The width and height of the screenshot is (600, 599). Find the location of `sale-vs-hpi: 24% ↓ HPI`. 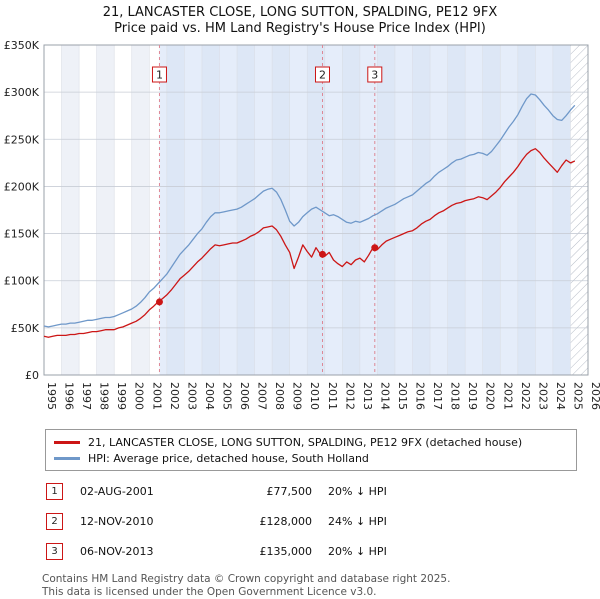

sale-vs-hpi: 24% ↓ HPI is located at coordinates (357, 521).